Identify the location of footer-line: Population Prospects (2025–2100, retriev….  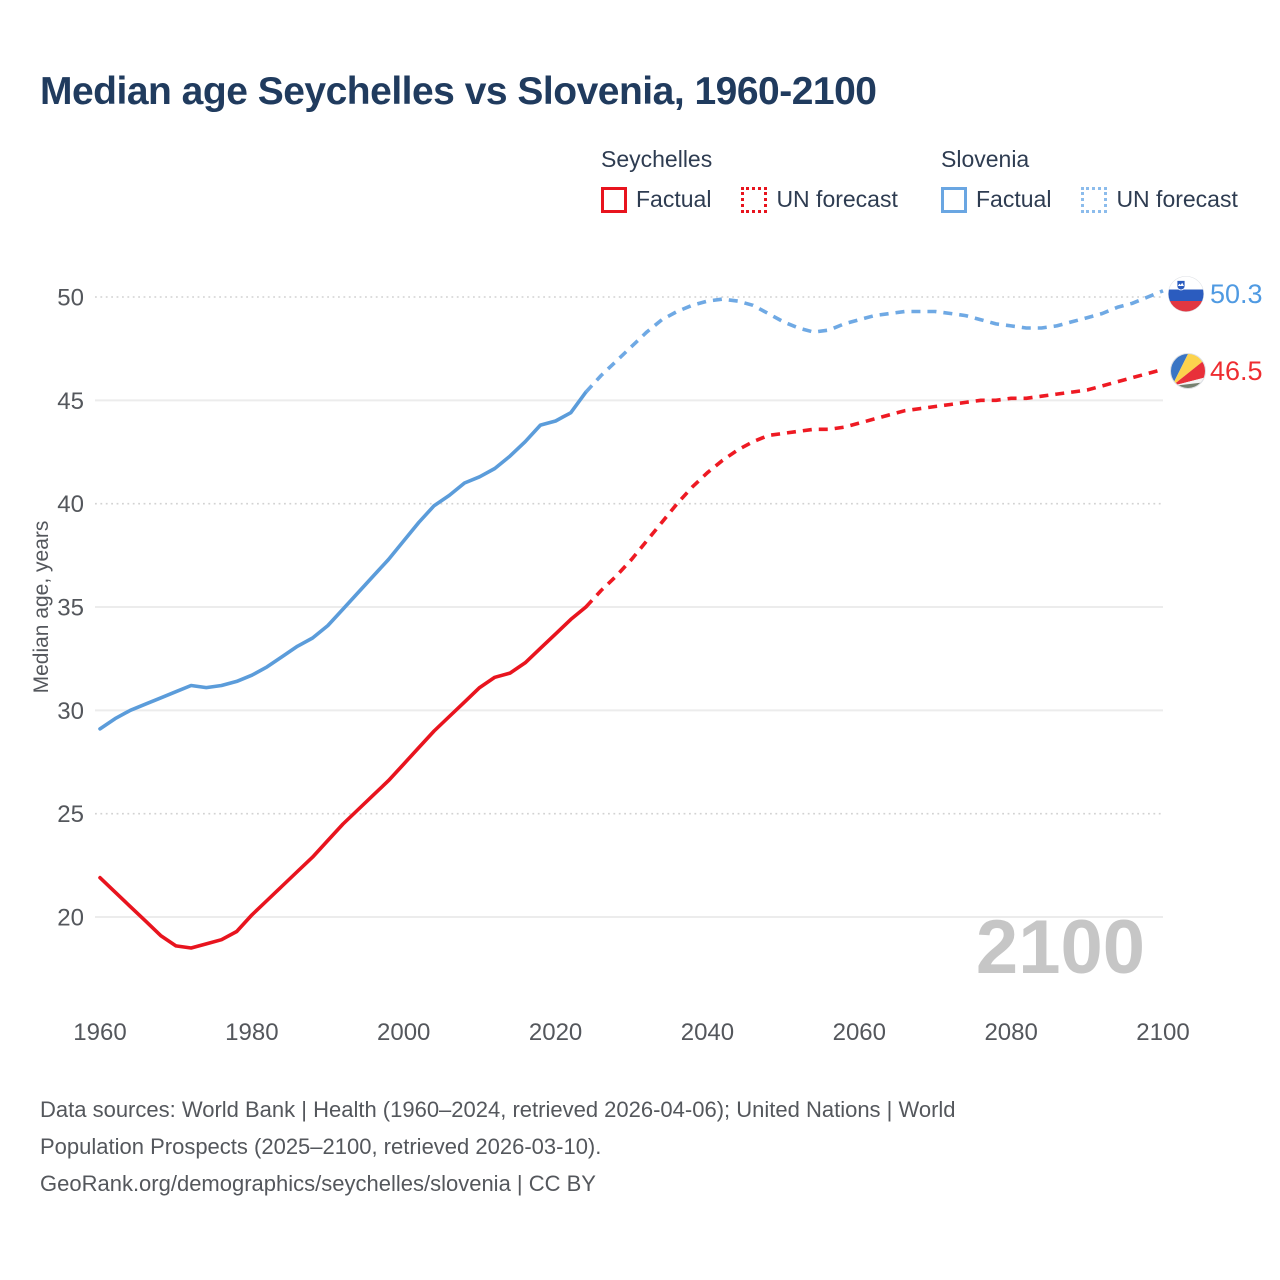
(321, 1146).